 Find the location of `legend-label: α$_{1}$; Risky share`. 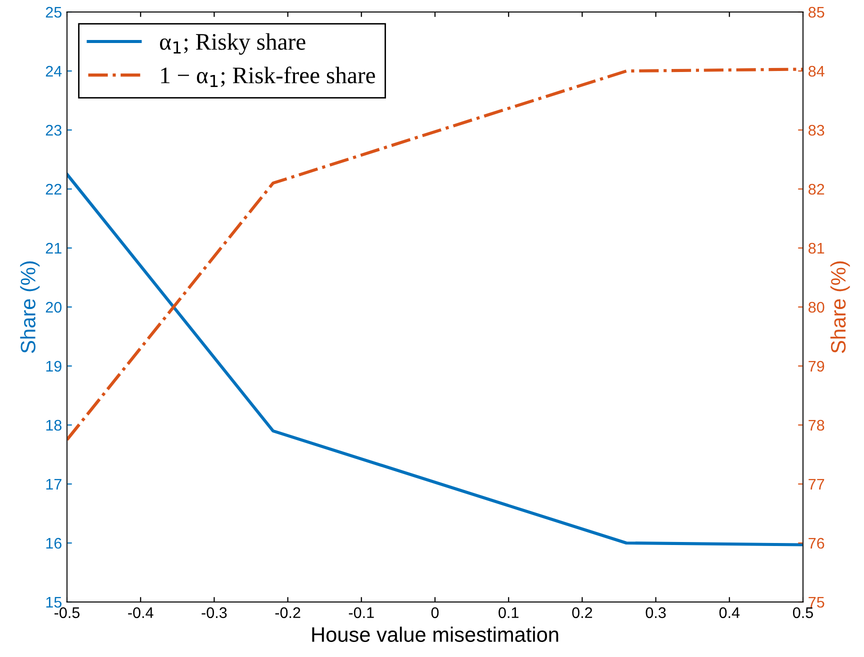

legend-label: α$_{1}$; Risky share is located at coordinates (233, 44).